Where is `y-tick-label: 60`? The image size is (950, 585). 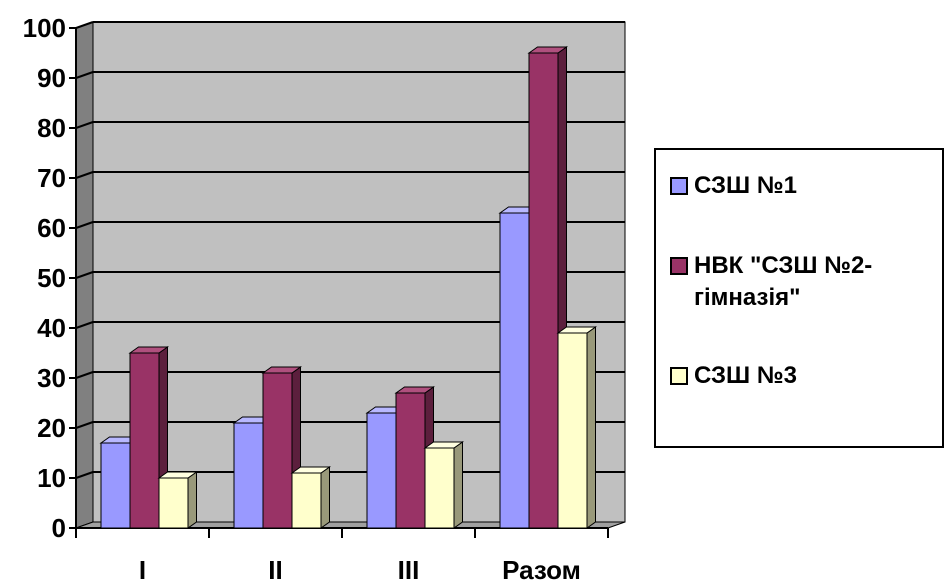 y-tick-label: 60 is located at coordinates (51, 228).